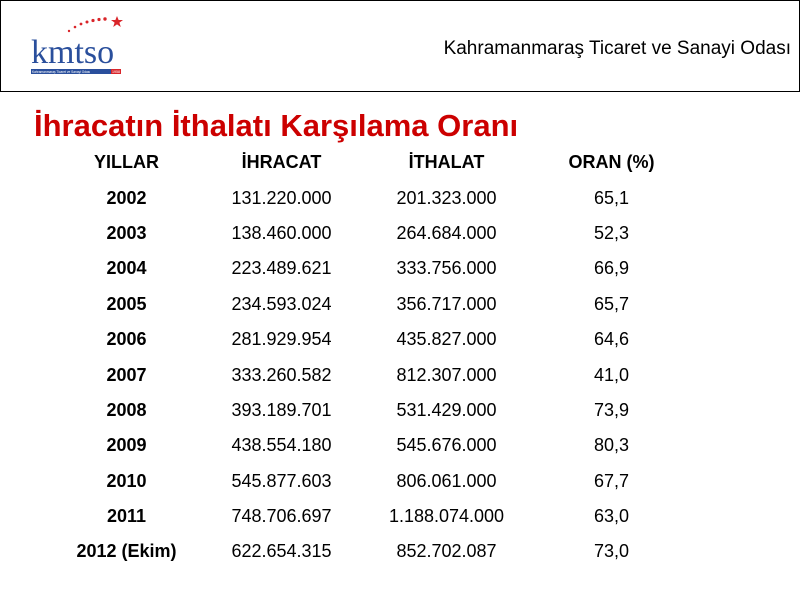  What do you see at coordinates (611, 409) in the screenshot?
I see `ratio-cell: 73,9` at bounding box center [611, 409].